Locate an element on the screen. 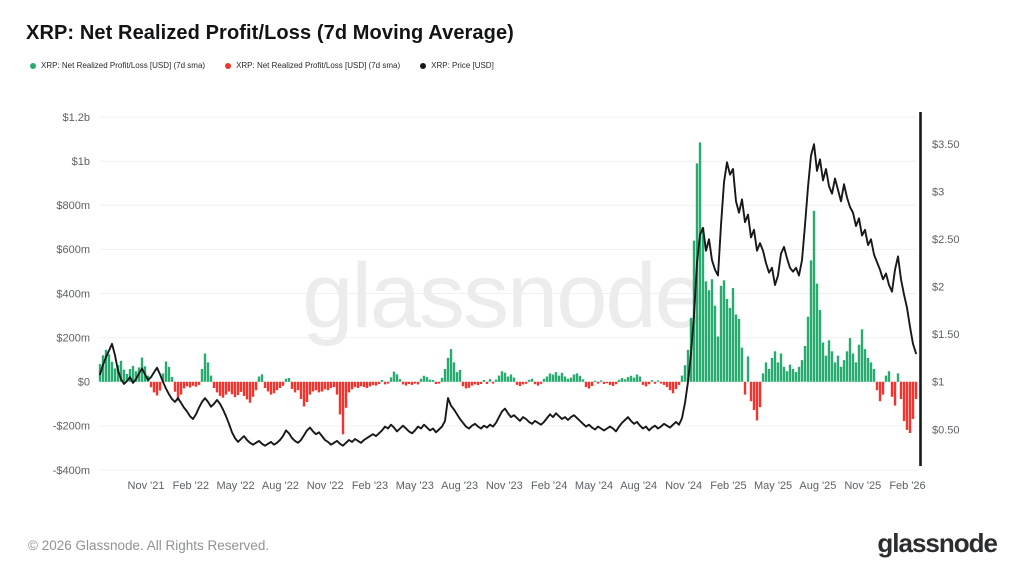 The height and width of the screenshot is (576, 1024). left-axis-tick-label: $1b is located at coordinates (81, 162).